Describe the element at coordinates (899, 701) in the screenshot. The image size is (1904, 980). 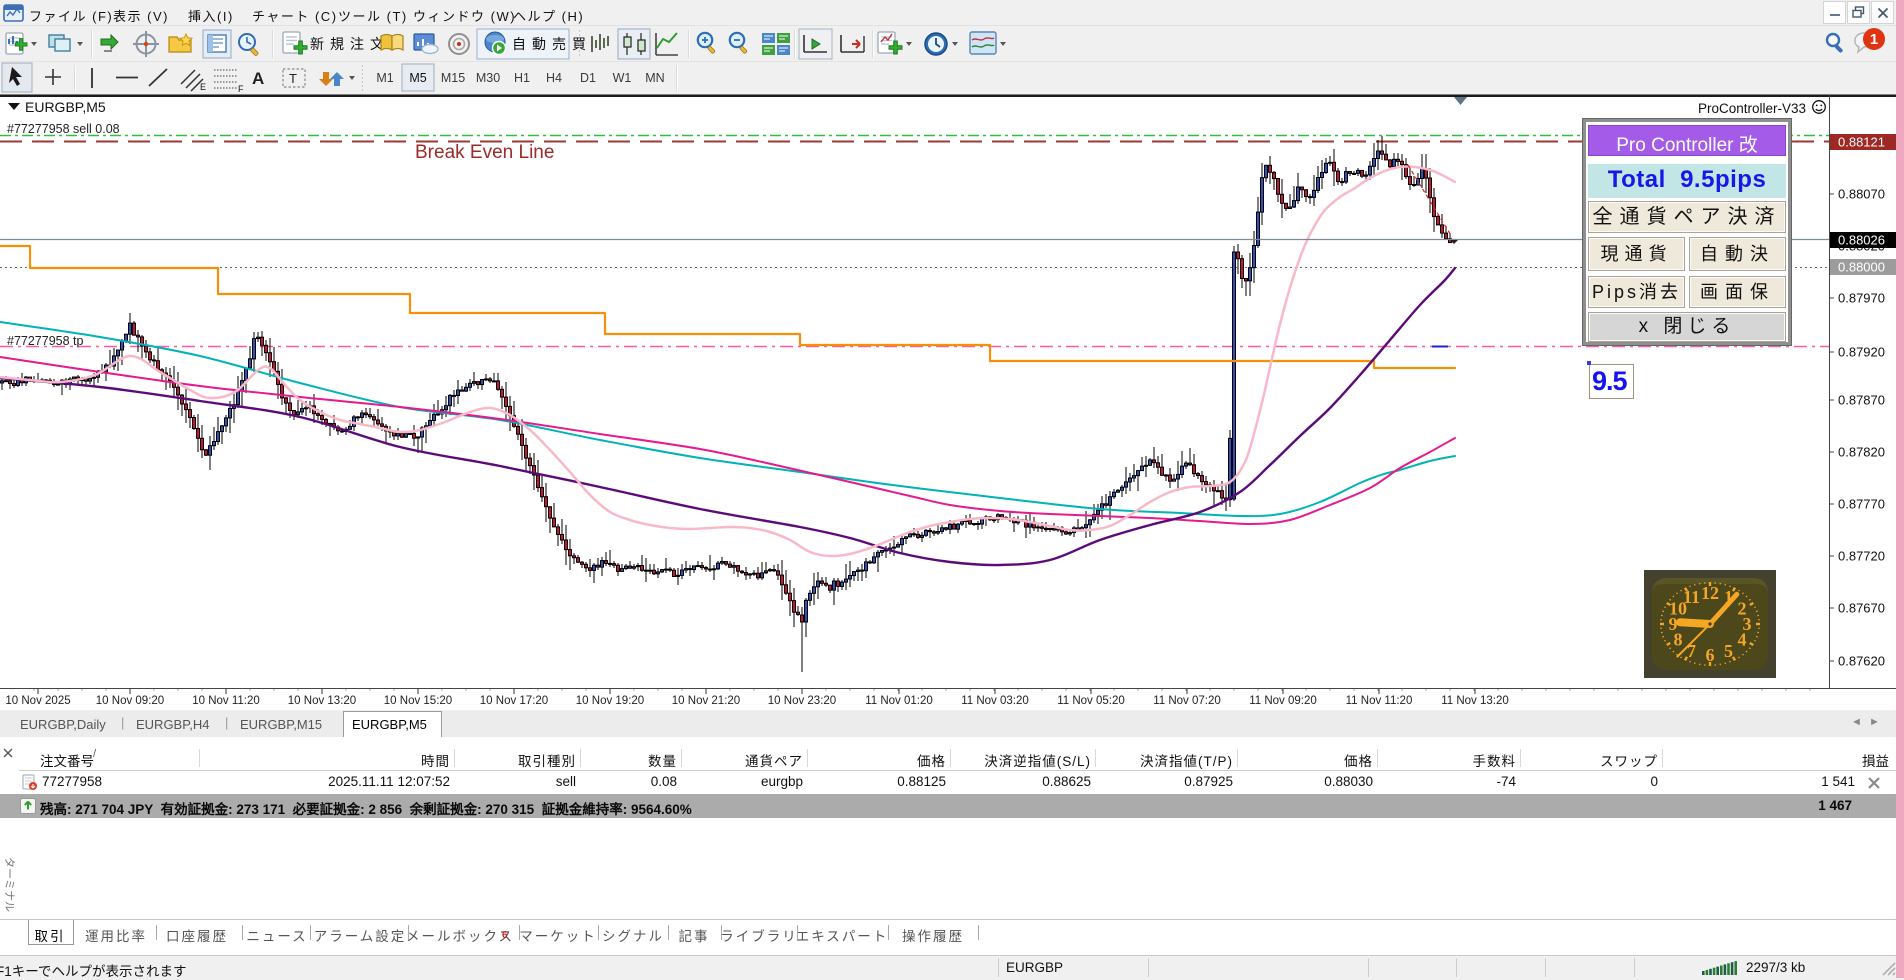
I see `svg-text: 11 Nov 01:20` at that location.